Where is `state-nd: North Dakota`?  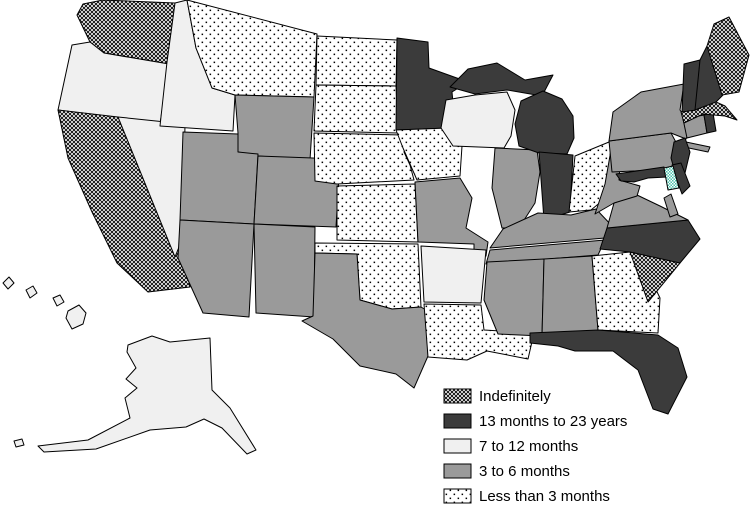
state-nd: North Dakota is located at coordinates (356, 61).